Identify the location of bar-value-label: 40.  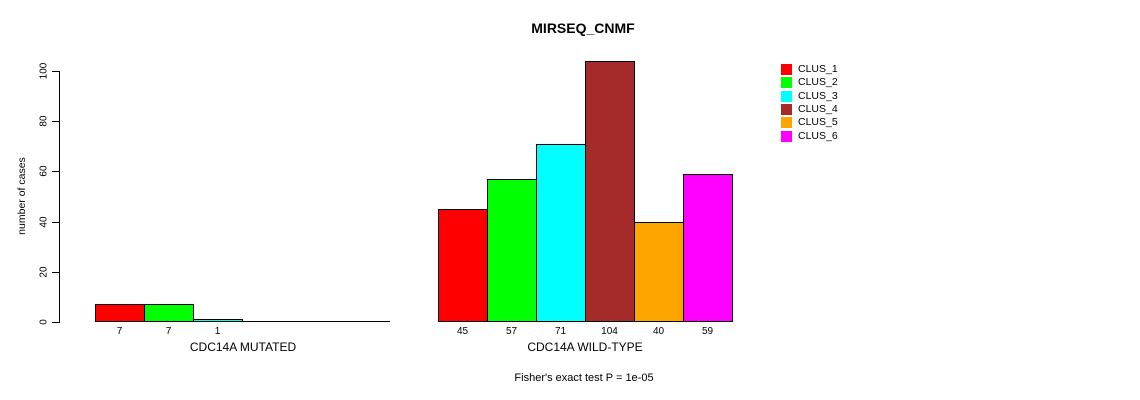
(658, 331).